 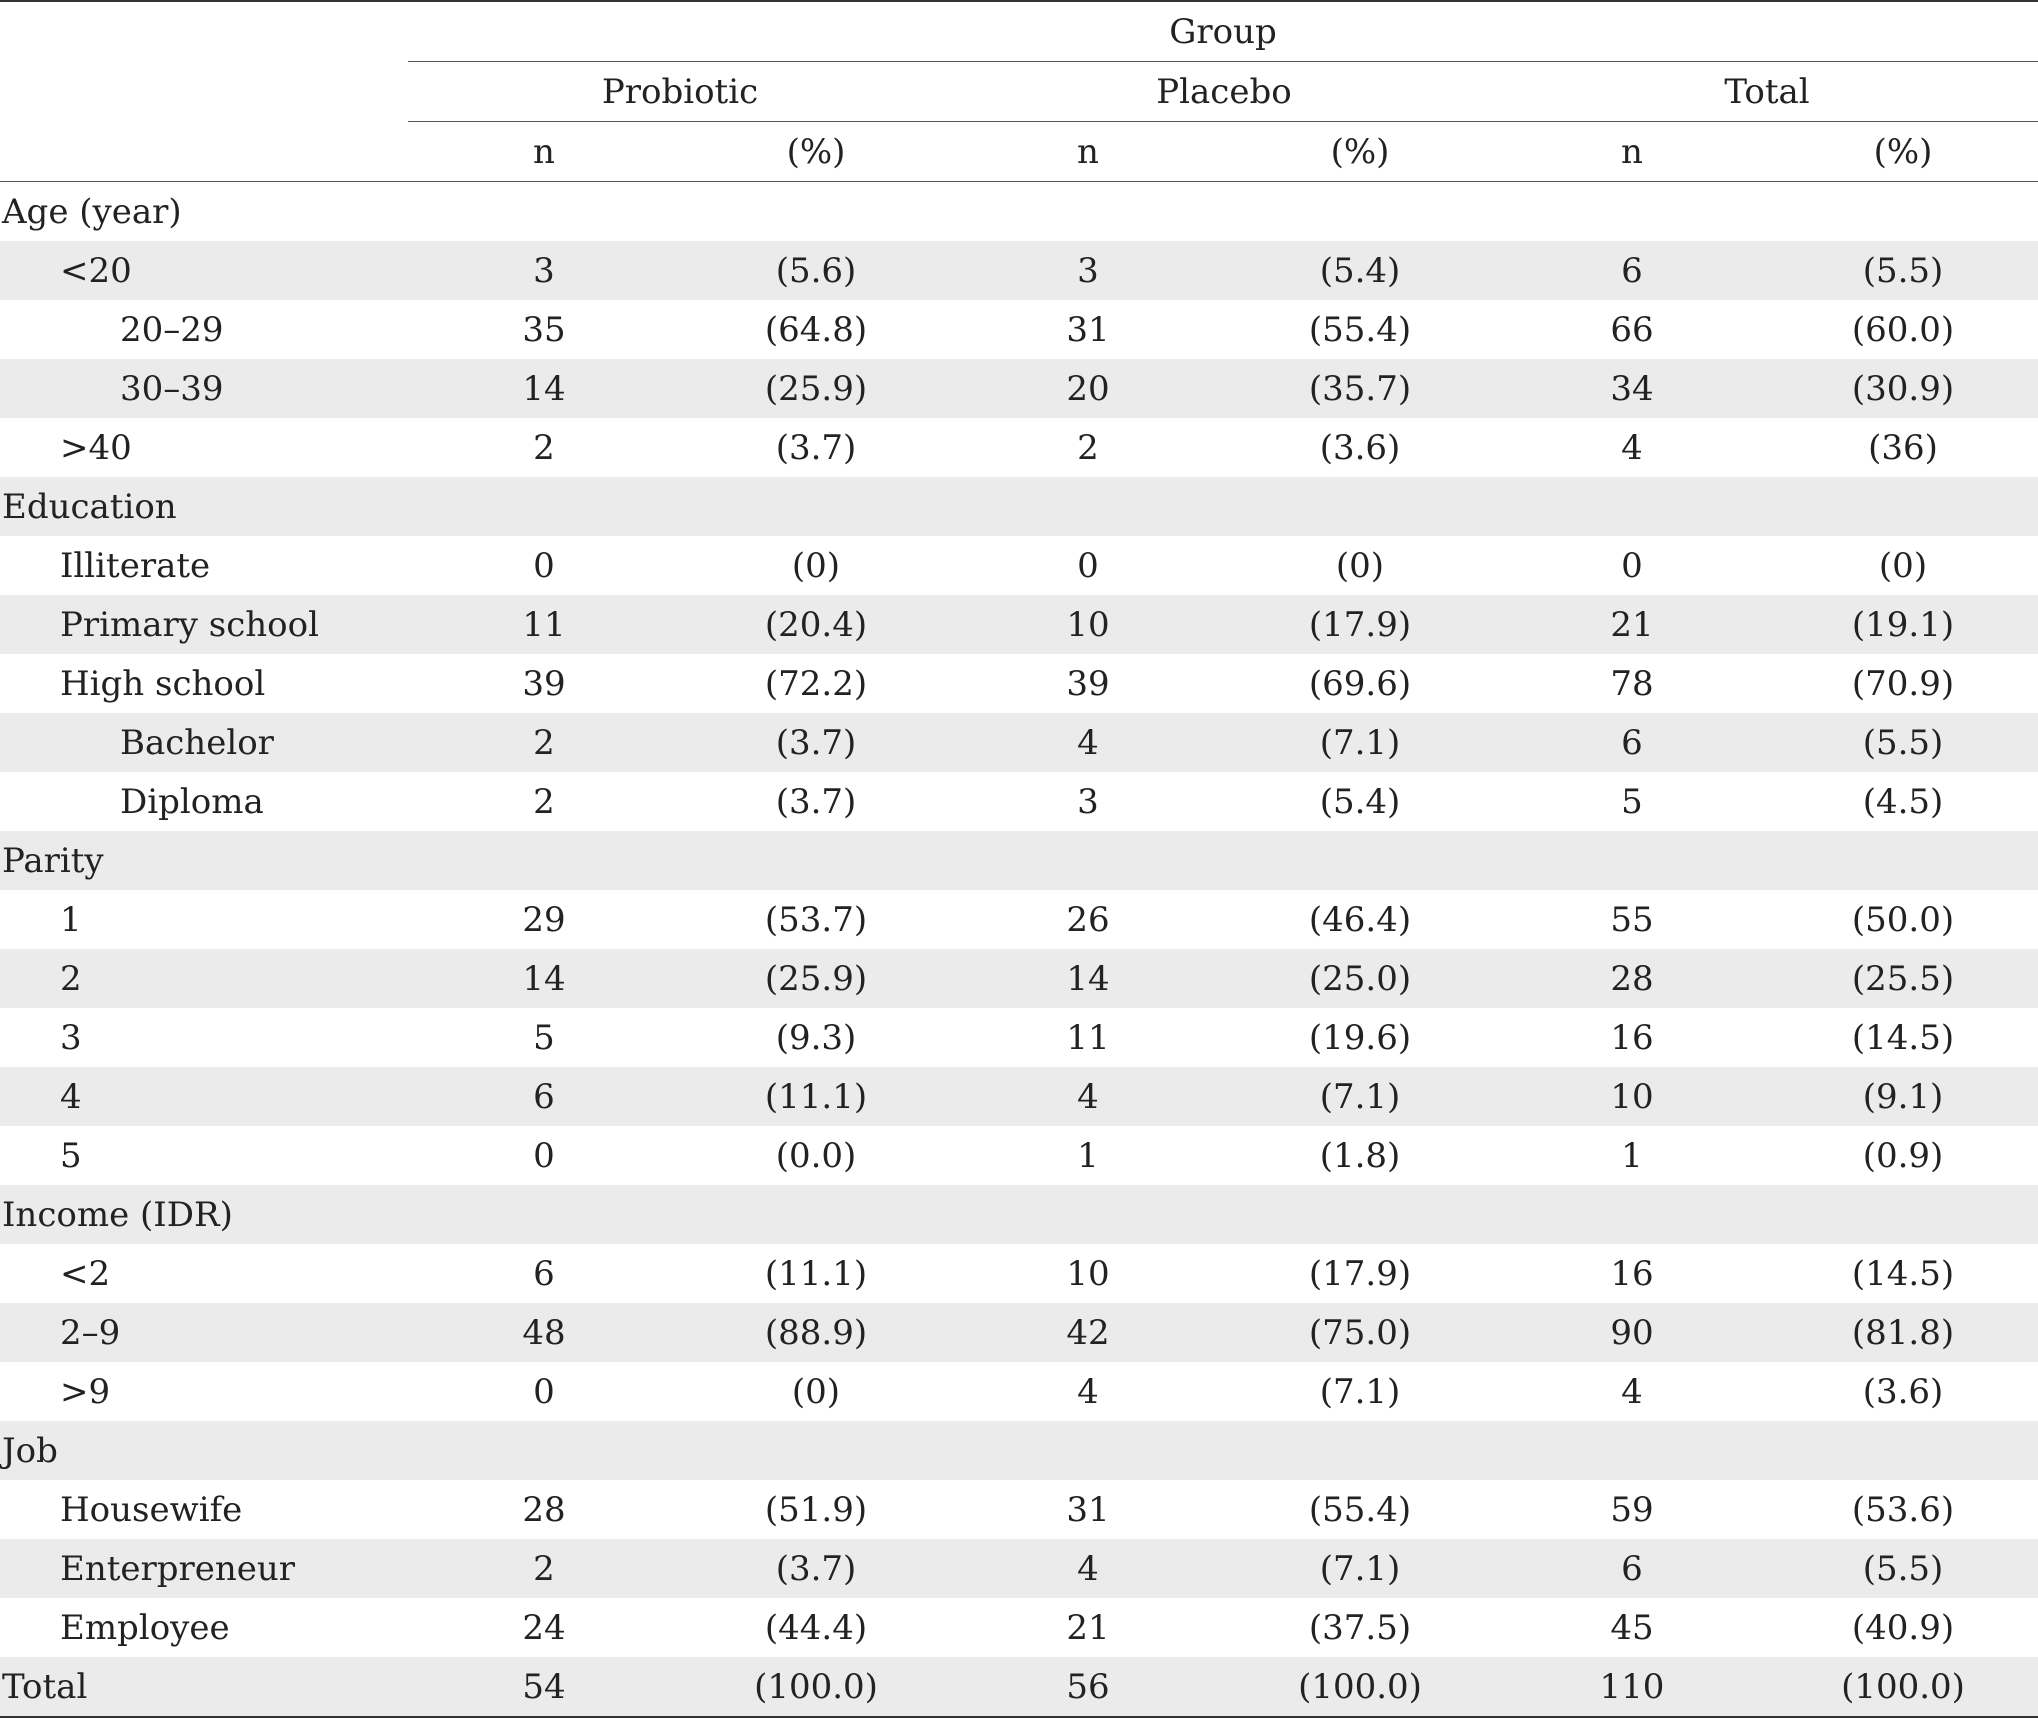 What do you see at coordinates (71, 1155) in the screenshot?
I see `row-label: 5` at bounding box center [71, 1155].